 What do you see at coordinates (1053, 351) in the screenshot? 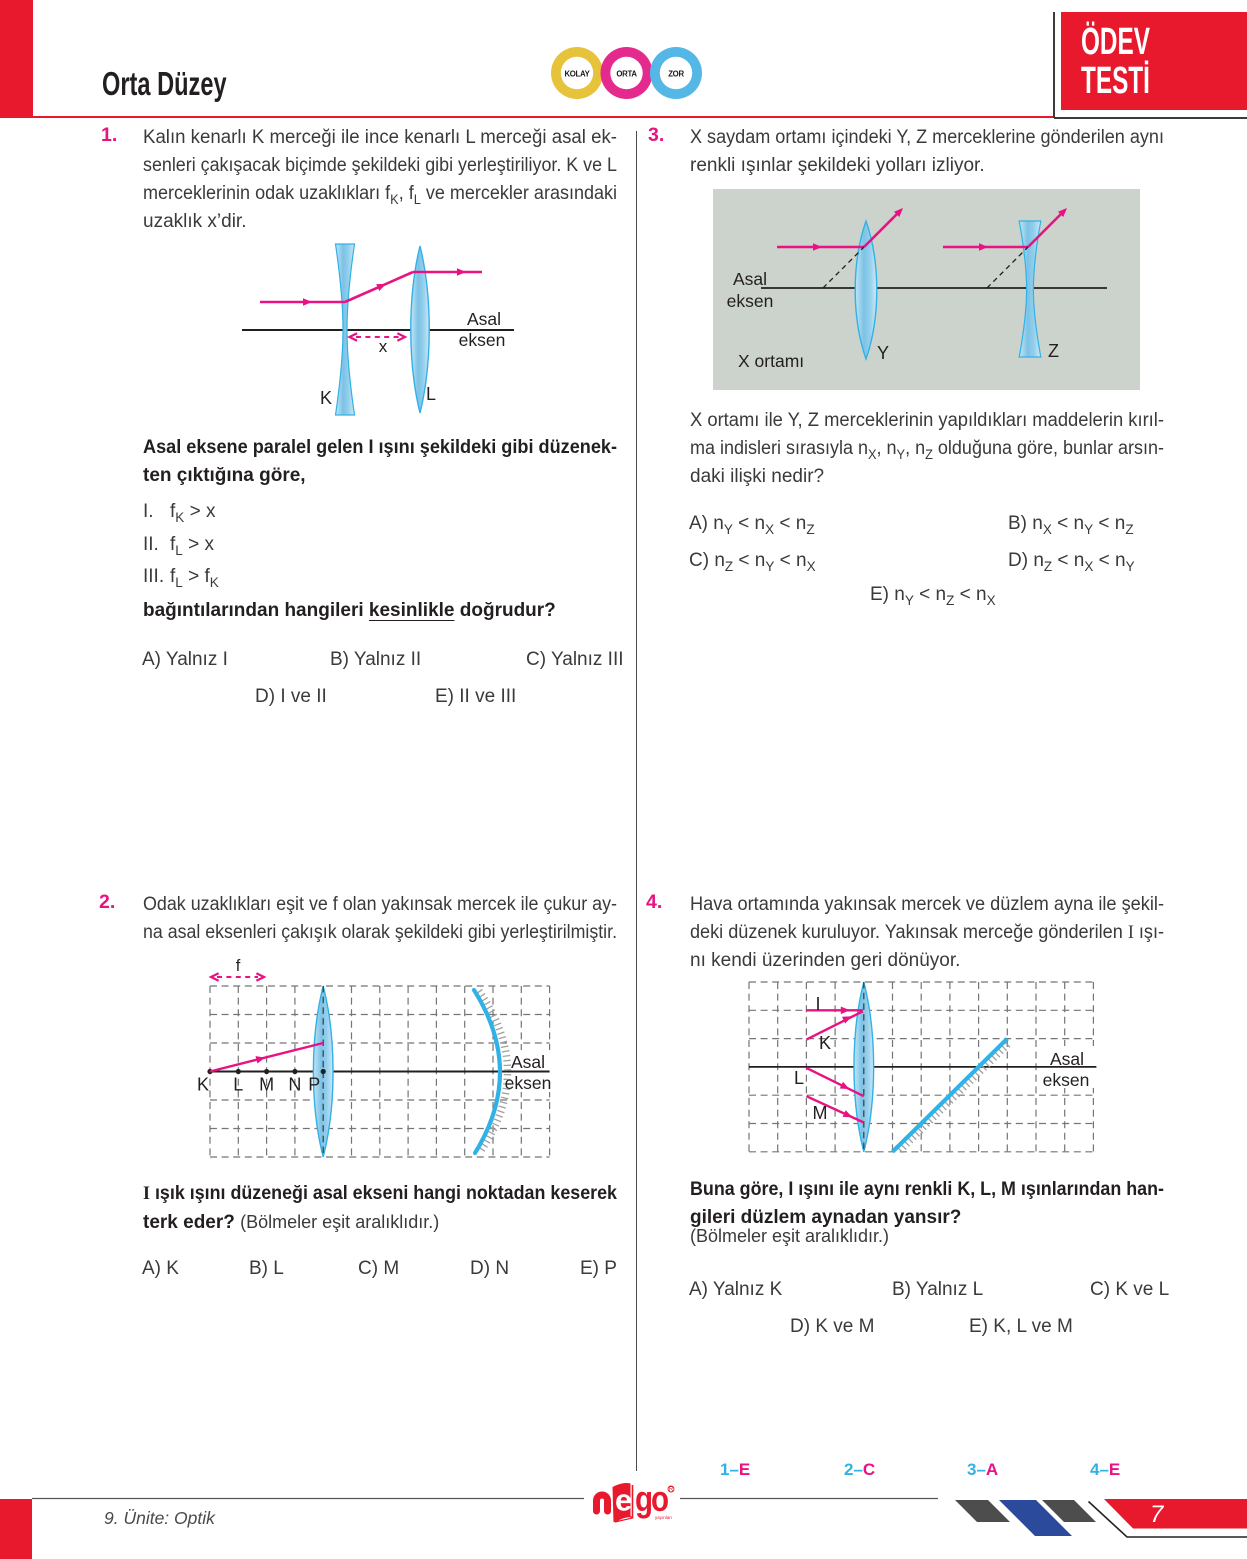
I see `svg-text: Z` at bounding box center [1053, 351].